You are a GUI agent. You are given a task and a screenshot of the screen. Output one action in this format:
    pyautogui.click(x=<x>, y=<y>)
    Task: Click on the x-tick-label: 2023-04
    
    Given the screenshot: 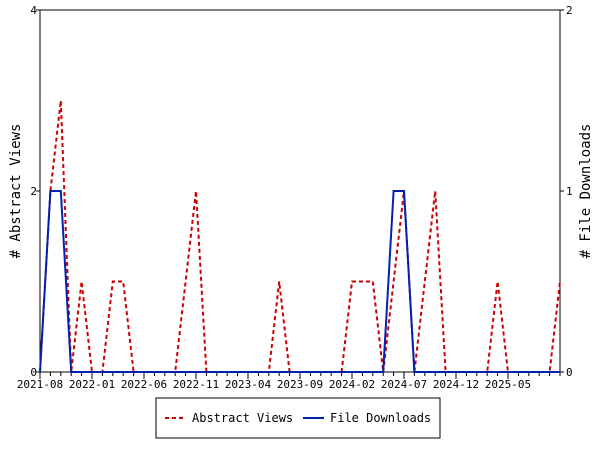 What is the action you would take?
    pyautogui.click(x=248, y=384)
    